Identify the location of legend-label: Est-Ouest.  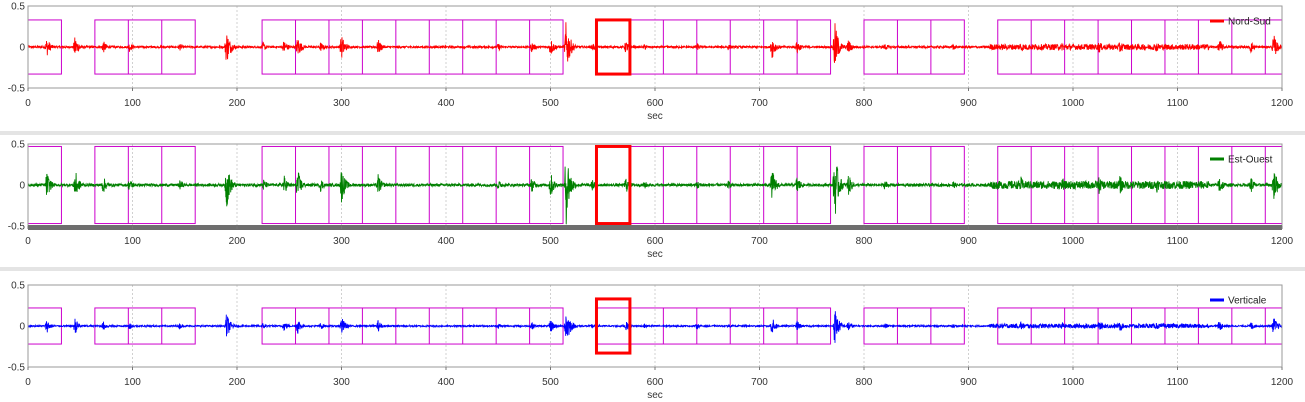
(1250, 160).